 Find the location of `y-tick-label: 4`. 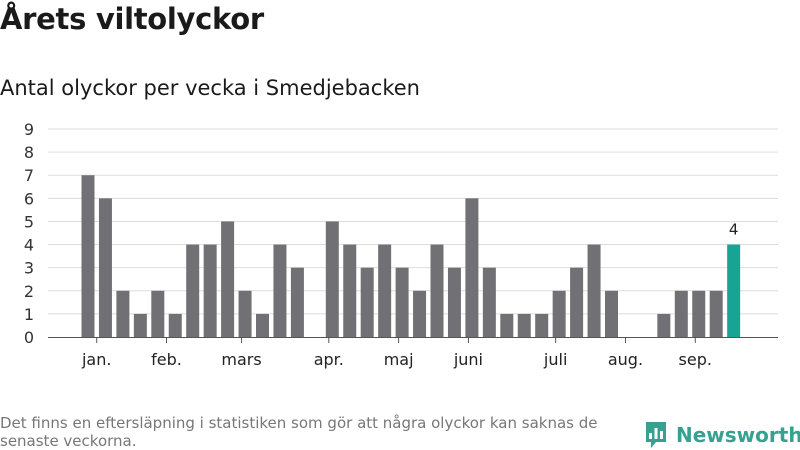

y-tick-label: 4 is located at coordinates (29, 245).